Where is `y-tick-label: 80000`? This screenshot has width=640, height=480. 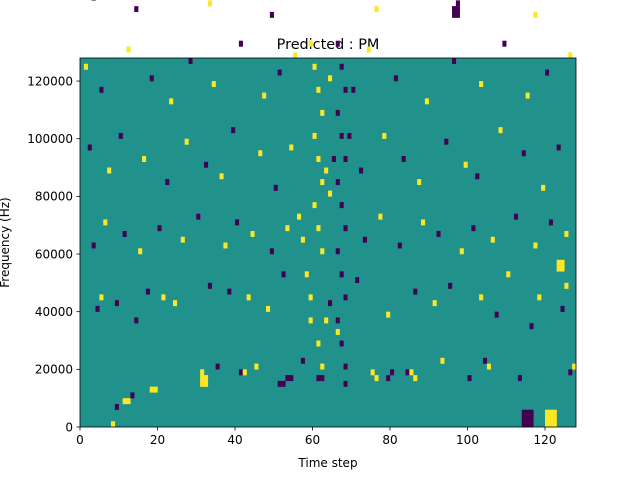 y-tick-label: 80000 is located at coordinates (54, 197).